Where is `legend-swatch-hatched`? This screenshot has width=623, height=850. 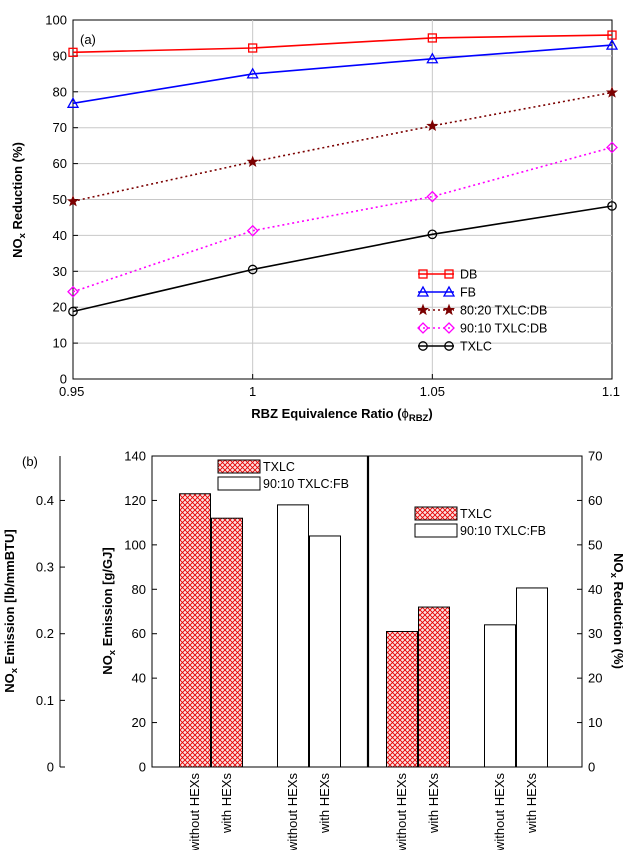 legend-swatch-hatched is located at coordinates (239, 466).